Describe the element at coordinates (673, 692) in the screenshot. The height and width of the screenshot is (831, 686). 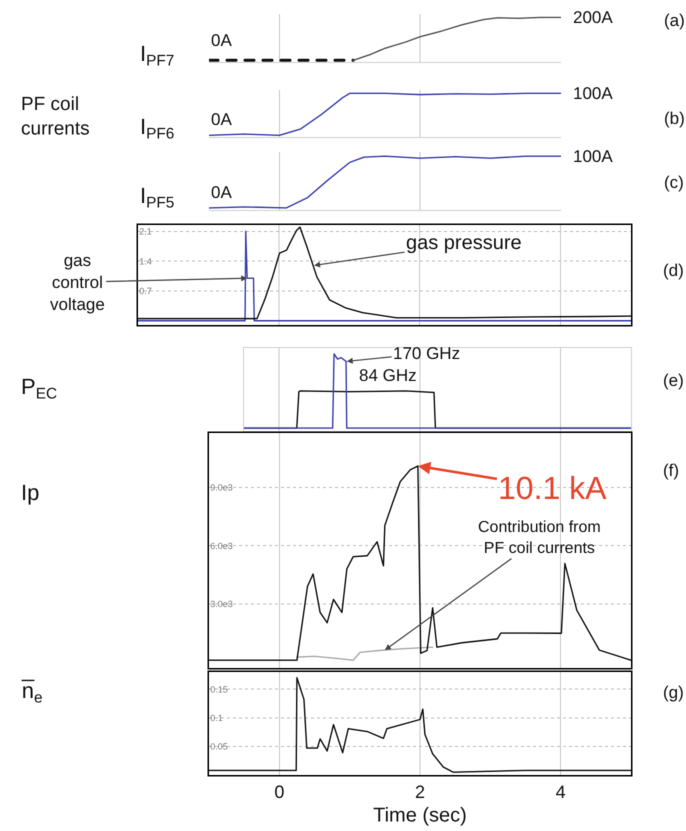
I see `text: (g)` at that location.